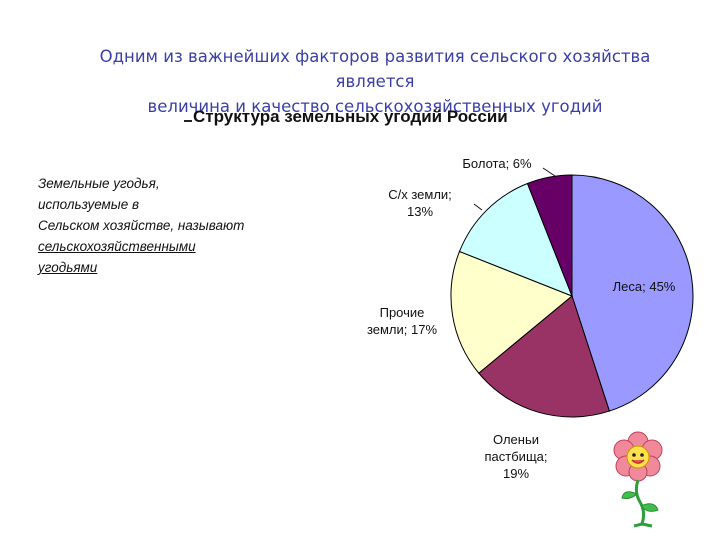  What do you see at coordinates (634, 455) in the screenshot?
I see `flower-eye-left` at bounding box center [634, 455].